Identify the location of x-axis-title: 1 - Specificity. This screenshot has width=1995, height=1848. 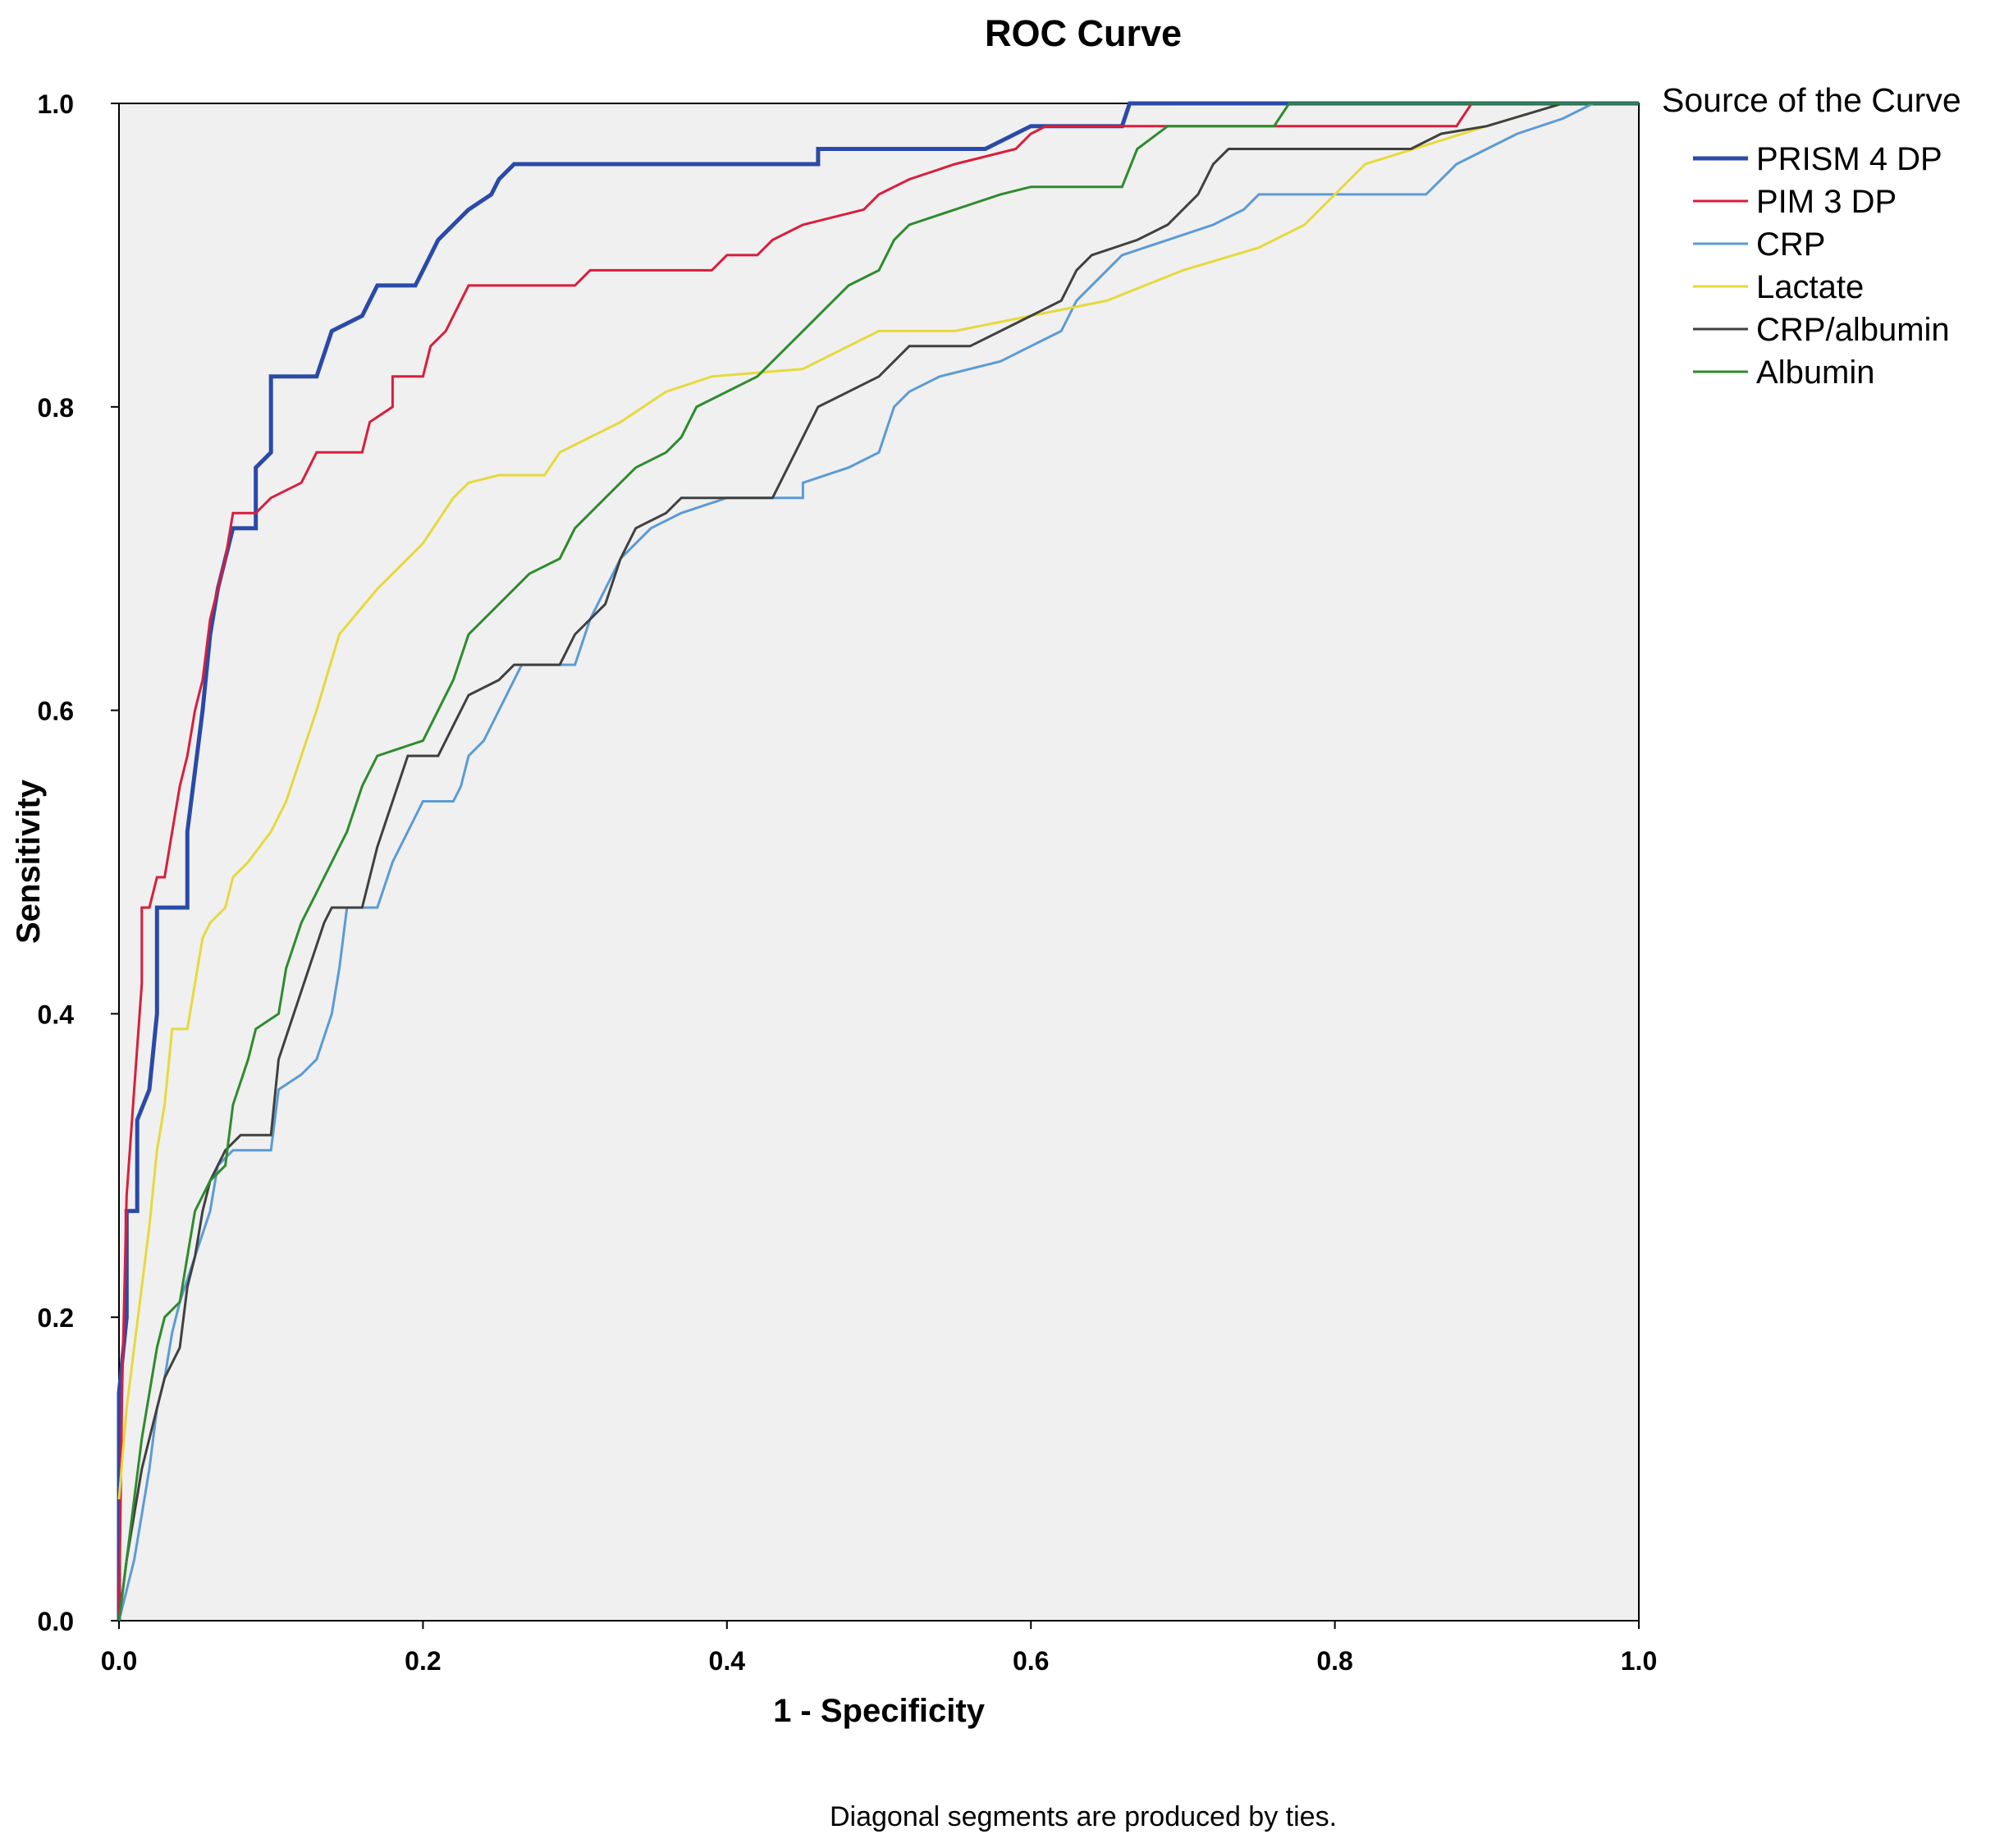
(880, 1711).